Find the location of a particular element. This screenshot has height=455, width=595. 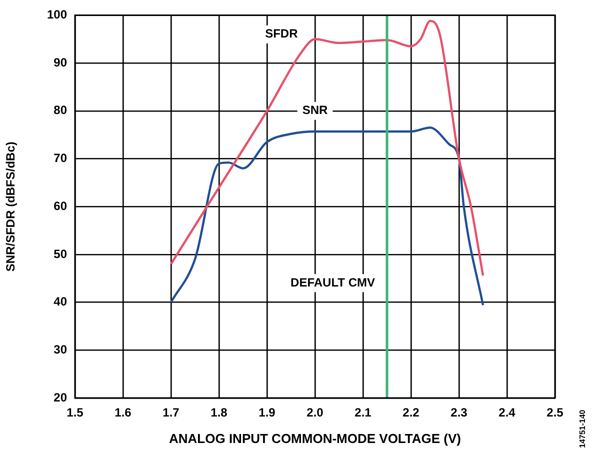

y-tick-label: 70 is located at coordinates (61, 158).